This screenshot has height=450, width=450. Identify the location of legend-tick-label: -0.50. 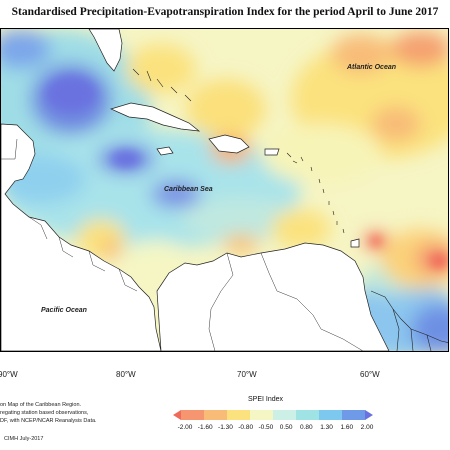
(266, 427).